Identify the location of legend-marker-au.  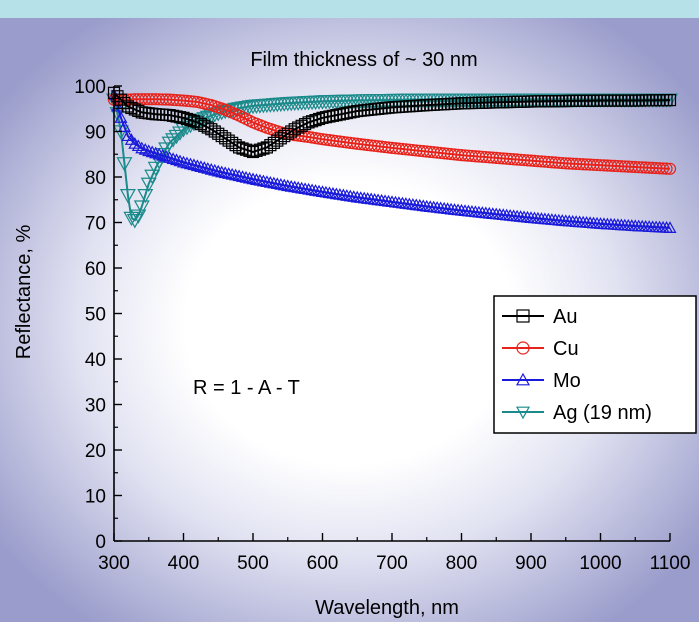
(523, 316).